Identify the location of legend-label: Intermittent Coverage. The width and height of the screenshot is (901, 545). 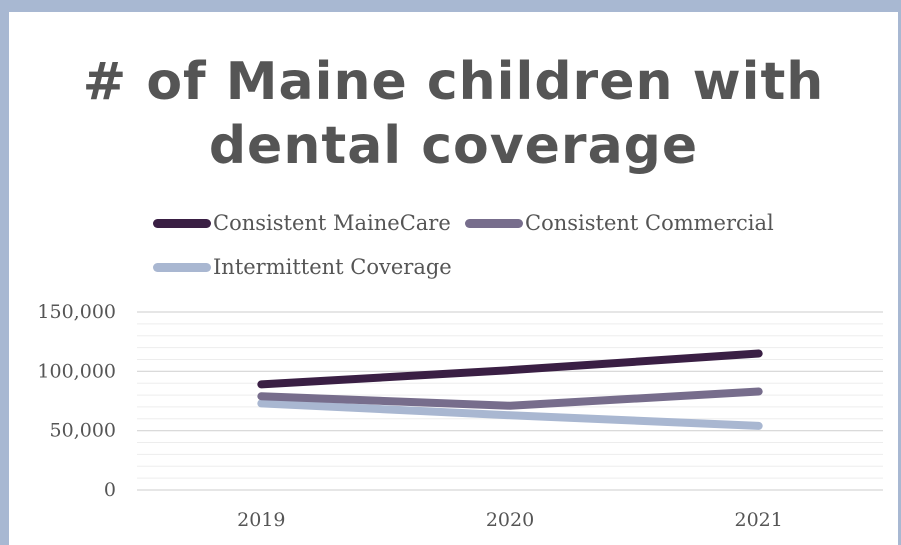
(332, 267).